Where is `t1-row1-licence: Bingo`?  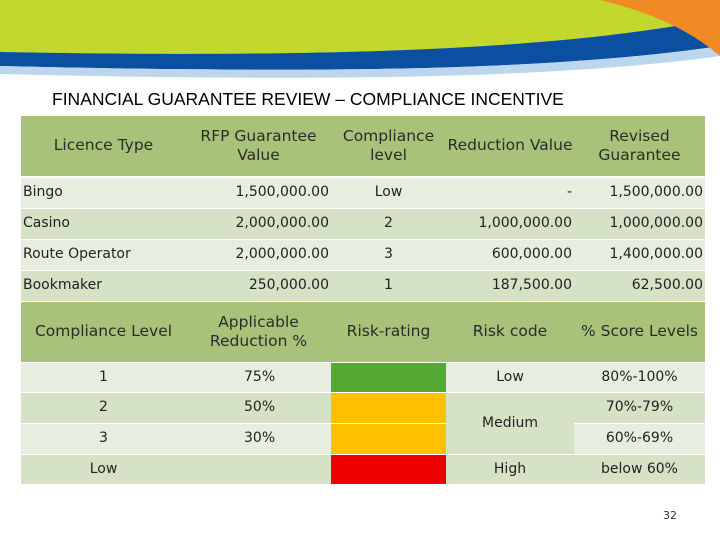
t1-row1-licence: Bingo is located at coordinates (103, 193).